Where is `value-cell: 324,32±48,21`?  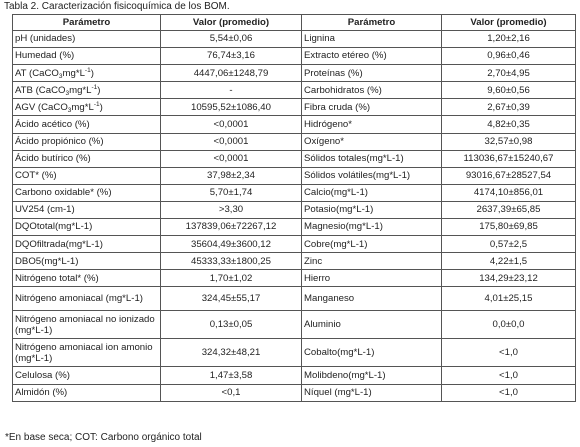 value-cell: 324,32±48,21 is located at coordinates (231, 353).